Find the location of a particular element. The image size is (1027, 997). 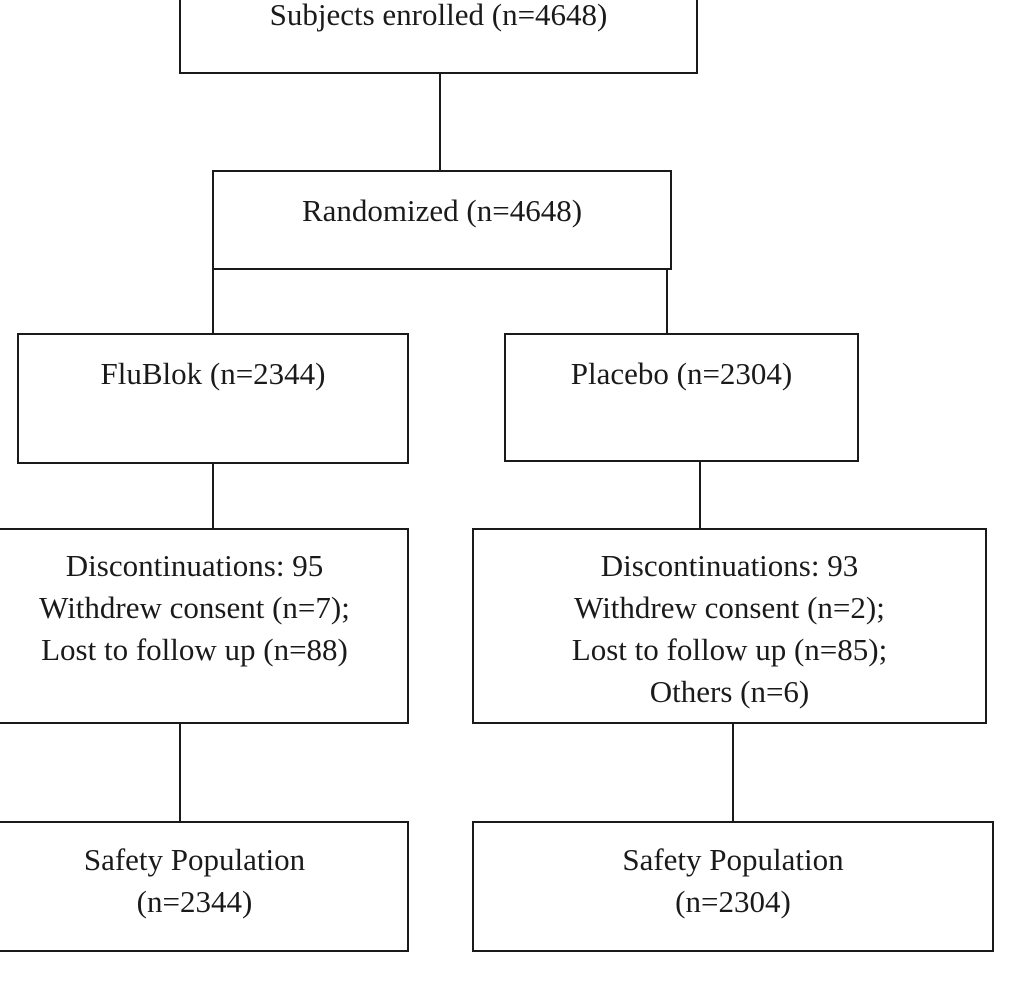

connector-placebo-discontinuations-to-safety is located at coordinates (733, 772).